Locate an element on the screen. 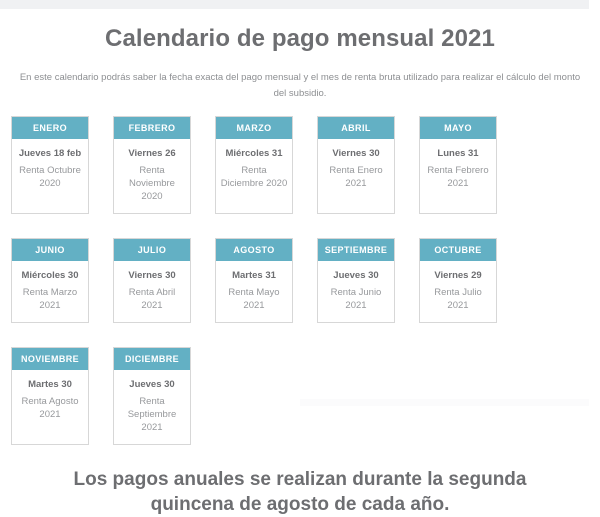  month-card-body: Martes 31 Renta Mayo 2021 is located at coordinates (254, 291).